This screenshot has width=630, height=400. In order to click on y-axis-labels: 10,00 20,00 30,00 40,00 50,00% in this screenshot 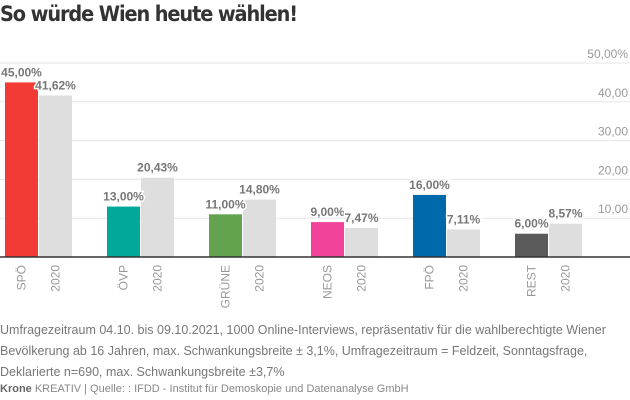, I will do `click(607, 131)`.